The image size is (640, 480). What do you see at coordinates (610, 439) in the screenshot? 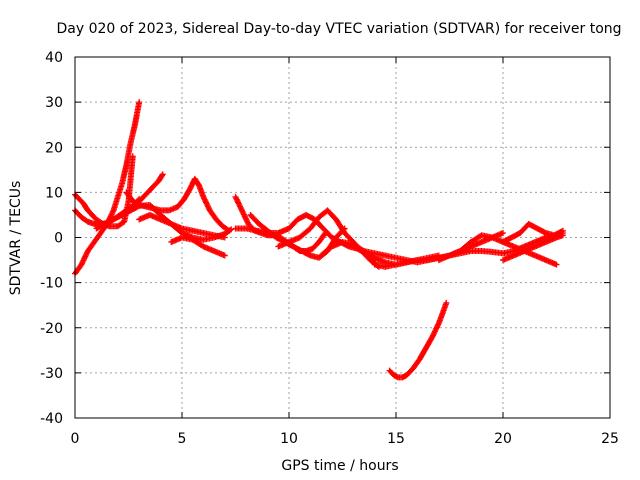
I see `x-tick-label: 25` at bounding box center [610, 439].